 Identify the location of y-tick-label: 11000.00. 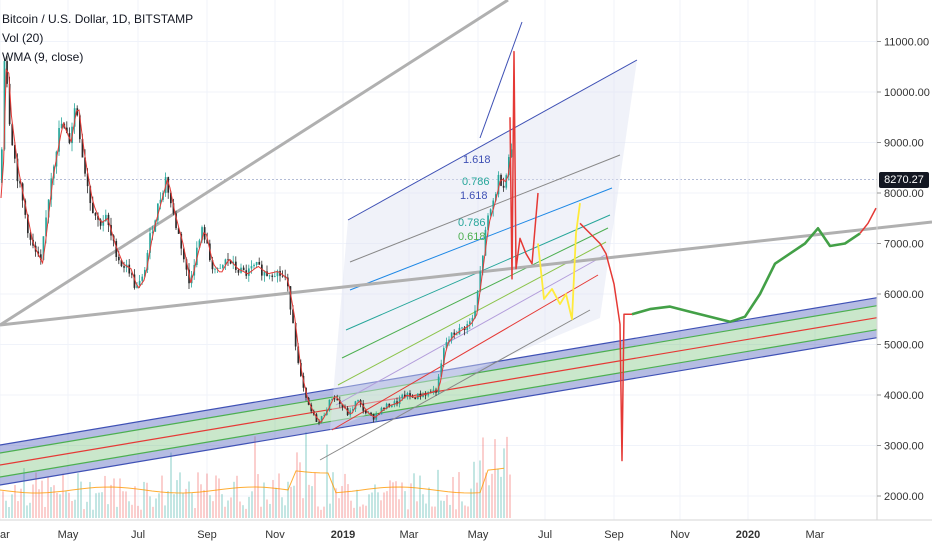
(906, 43).